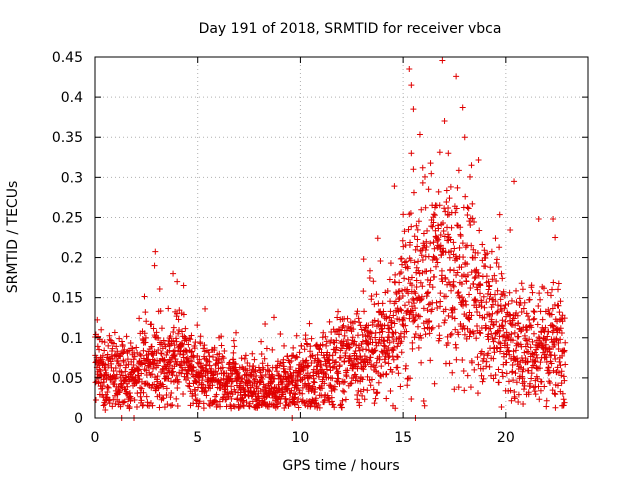 Image resolution: width=640 pixels, height=480 pixels. Describe the element at coordinates (67, 379) in the screenshot. I see `y-tick-label: 0.05` at that location.